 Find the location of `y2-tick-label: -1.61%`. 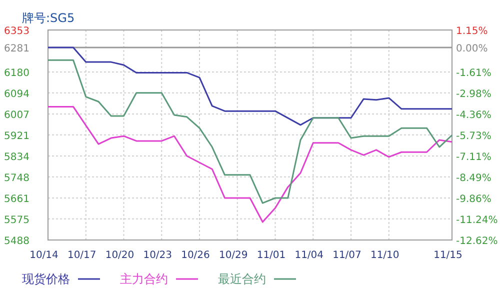

y2-tick-label: -1.61% is located at coordinates (474, 74).